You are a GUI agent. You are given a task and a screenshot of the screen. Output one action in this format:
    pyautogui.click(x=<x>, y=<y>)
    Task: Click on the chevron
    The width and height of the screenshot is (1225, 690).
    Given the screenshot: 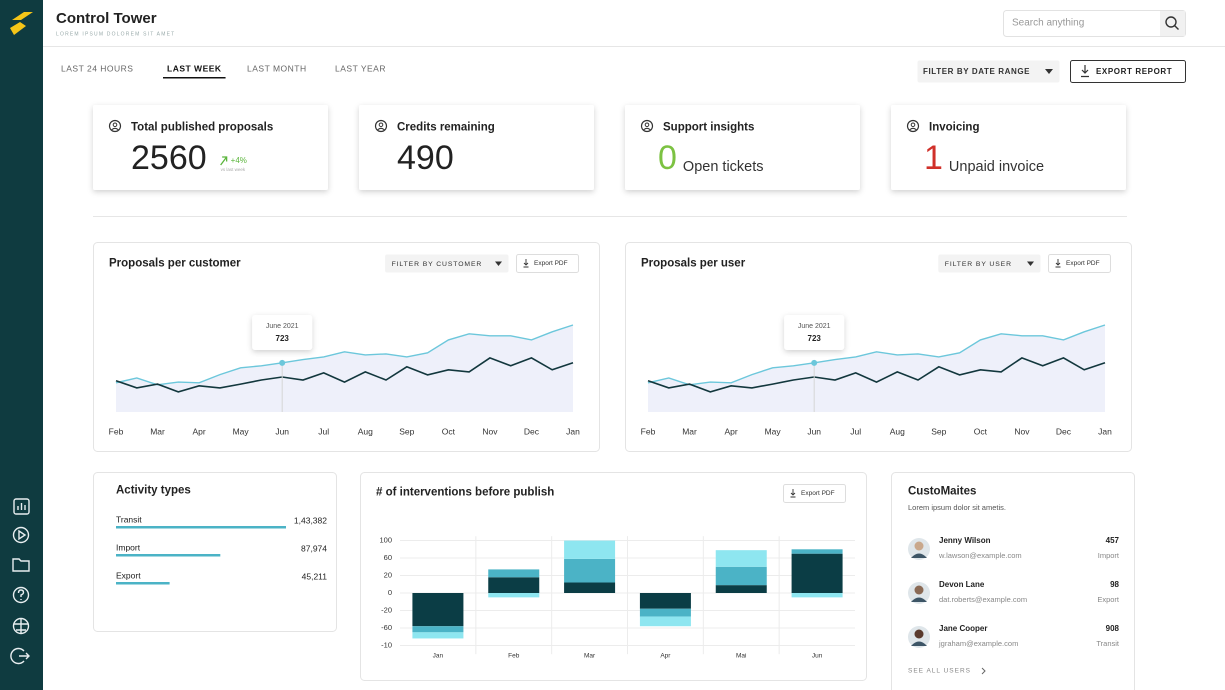 What is the action you would take?
    pyautogui.click(x=983, y=671)
    